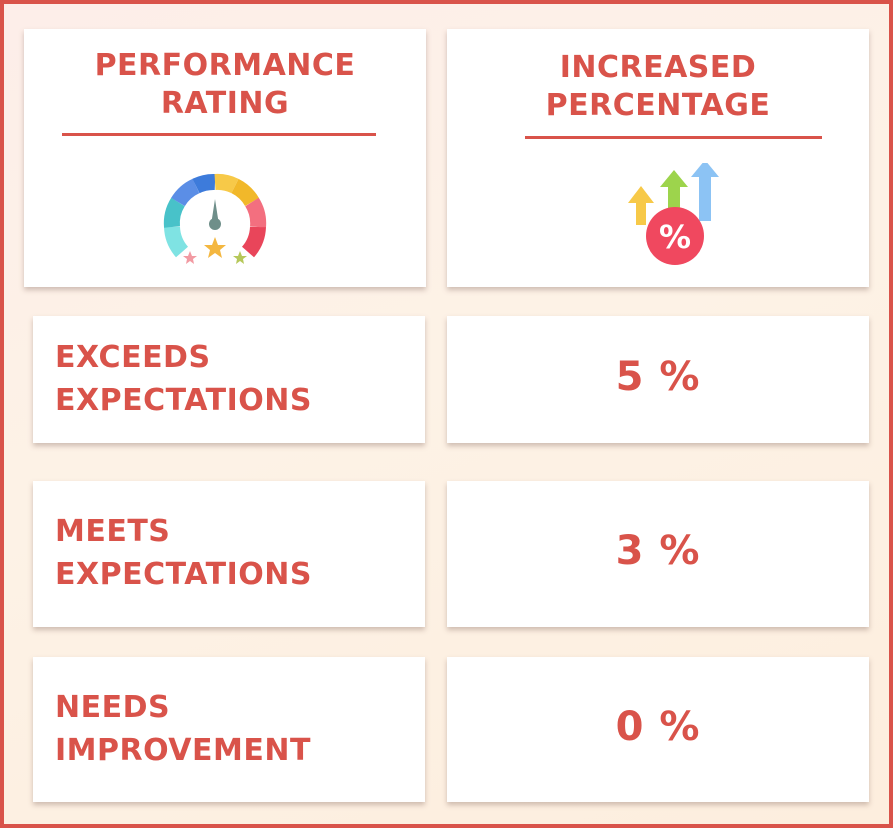  Describe the element at coordinates (219, 134) in the screenshot. I see `rating-header-divider` at that location.